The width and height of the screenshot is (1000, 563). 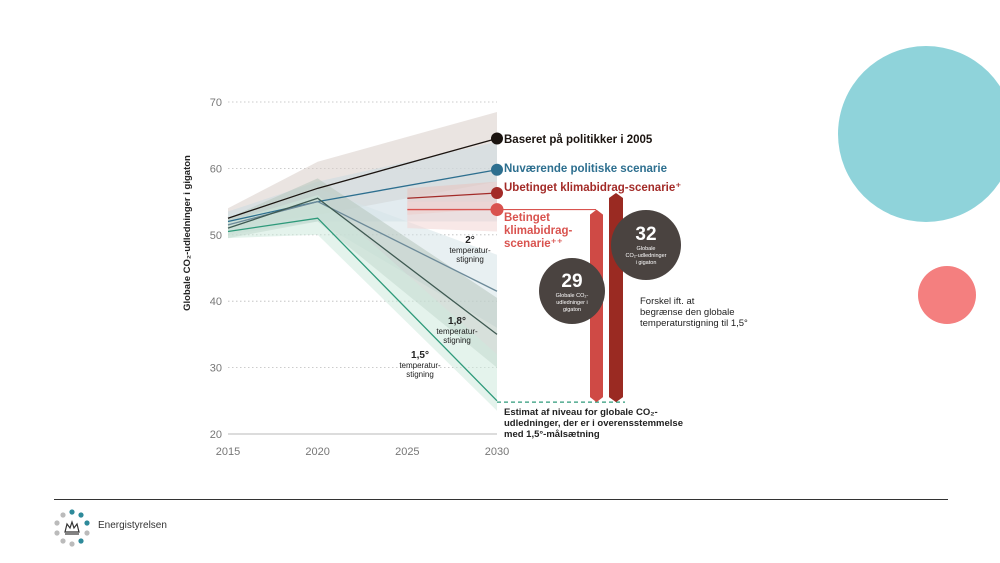 I want to click on label-betinget-line2: klimabidrag-, so click(x=538, y=231).